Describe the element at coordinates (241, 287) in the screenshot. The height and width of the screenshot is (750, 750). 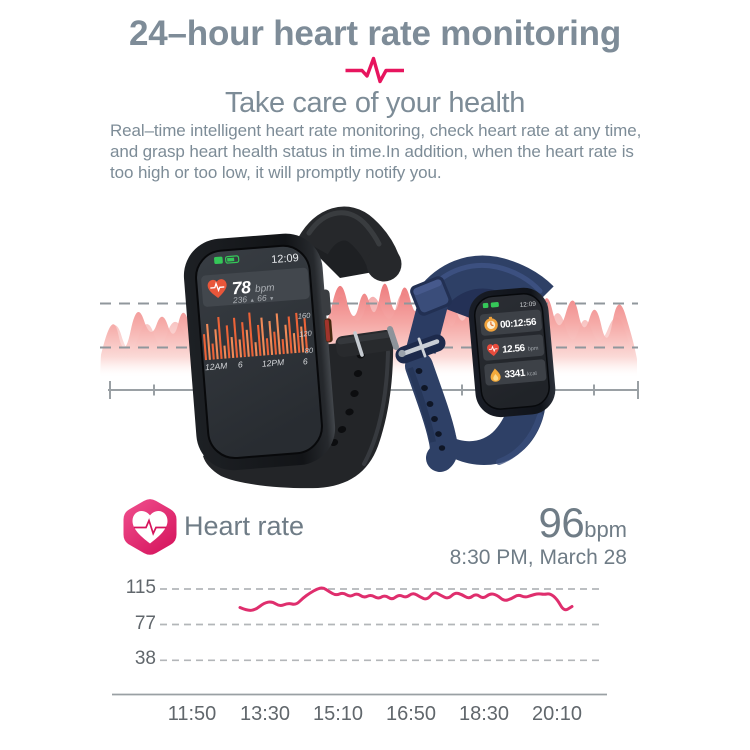
I see `svg-text: 78` at that location.